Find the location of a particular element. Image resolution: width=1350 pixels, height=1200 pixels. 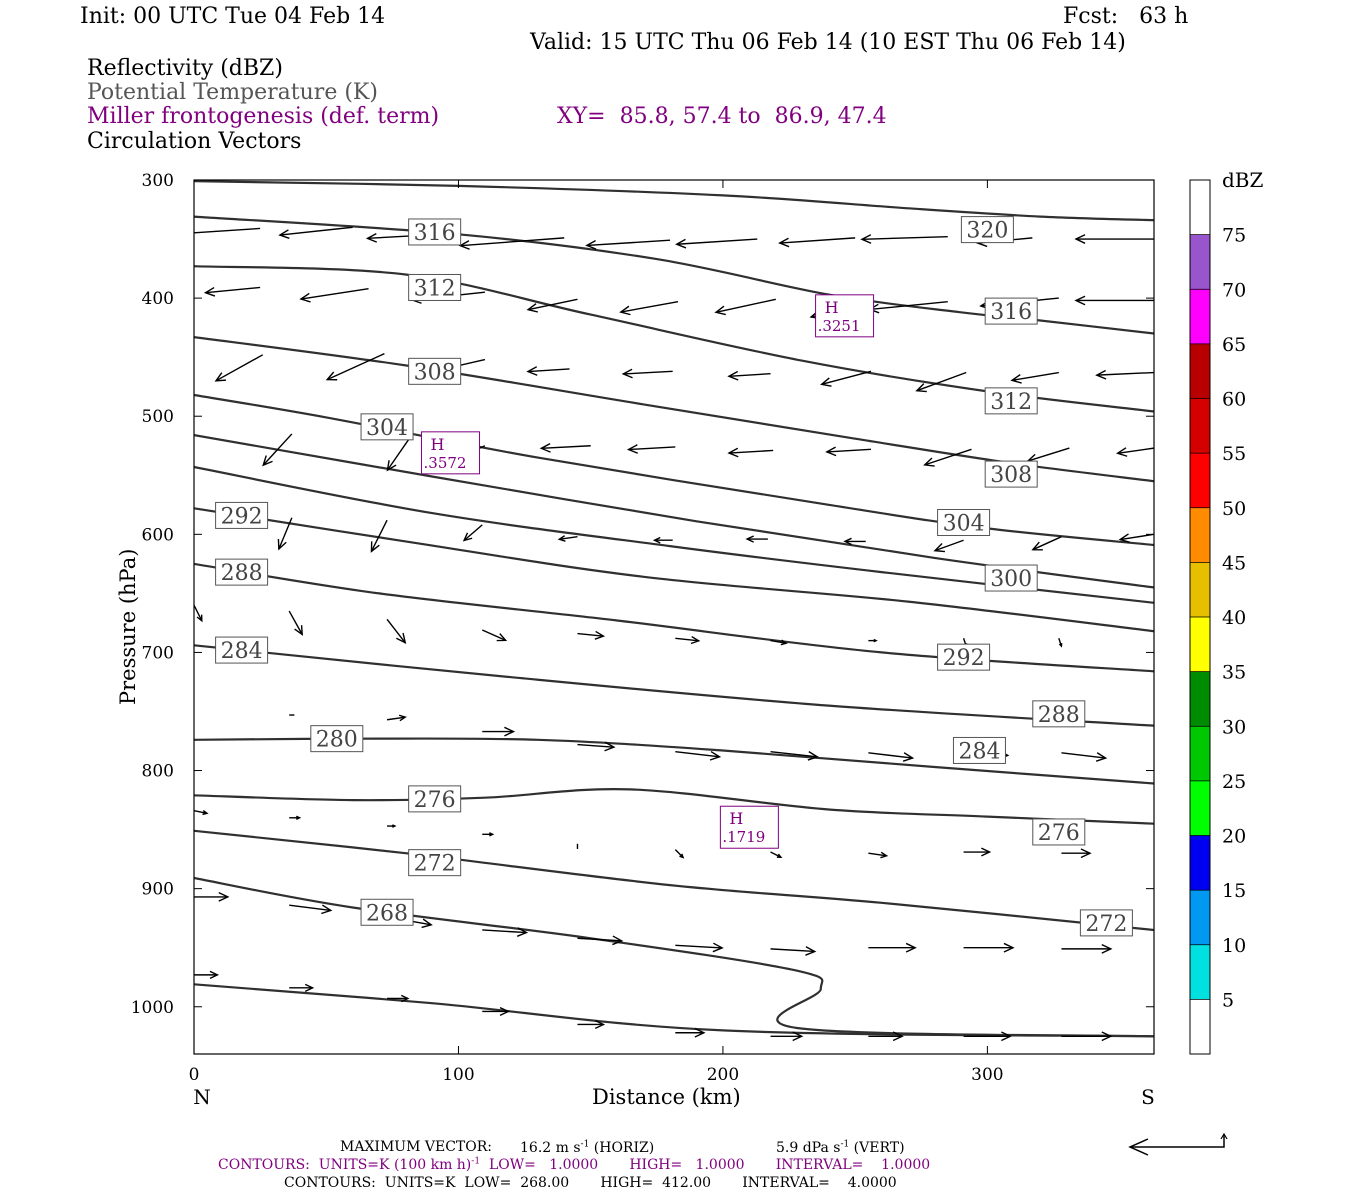

y-tick-label: 900 is located at coordinates (158, 890).